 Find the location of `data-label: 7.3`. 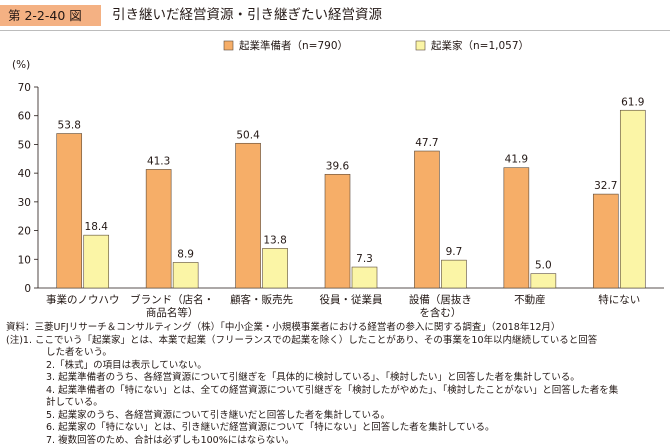

data-label: 7.3 is located at coordinates (364, 259).